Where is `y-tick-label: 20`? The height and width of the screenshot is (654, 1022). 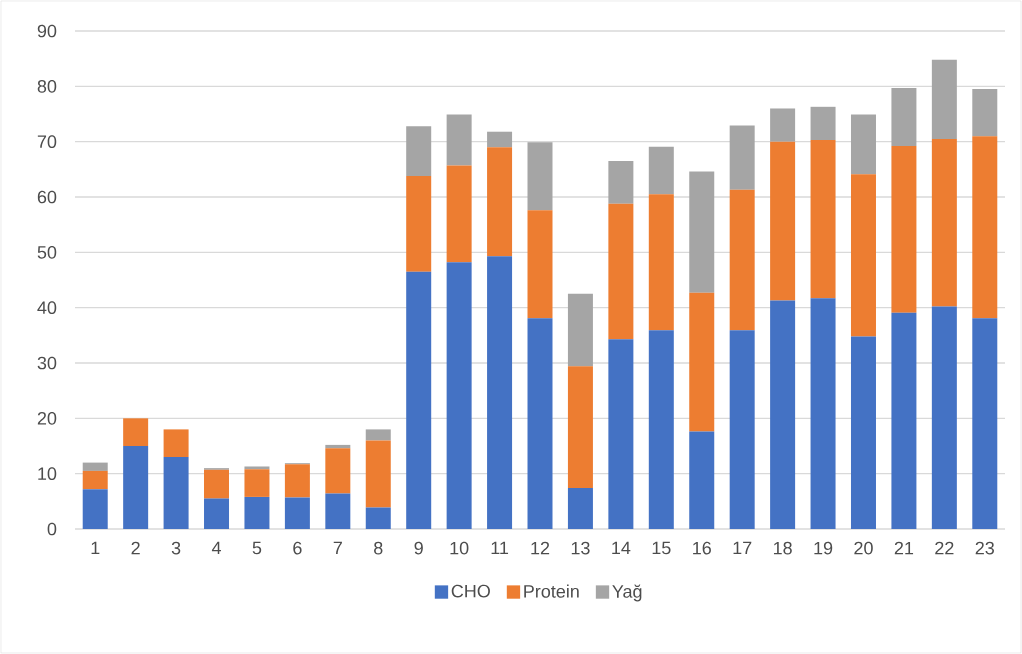 y-tick-label: 20 is located at coordinates (47, 418).